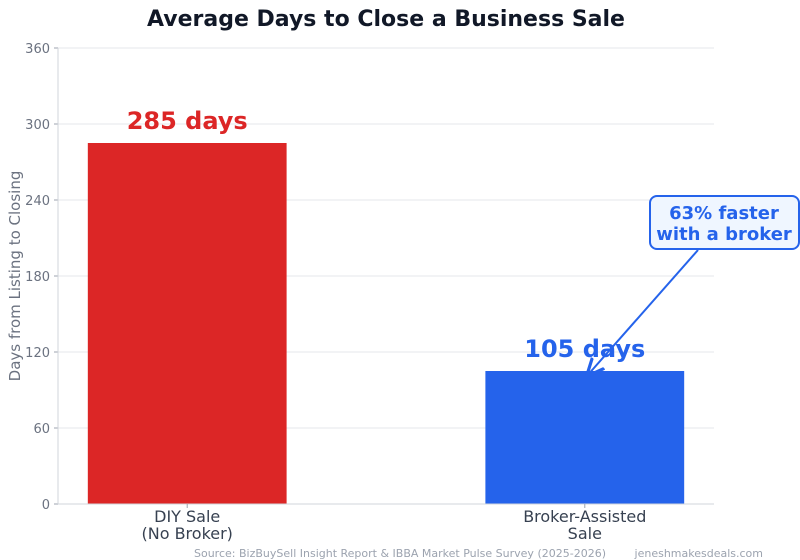 The height and width of the screenshot is (560, 800). What do you see at coordinates (585, 437) in the screenshot?
I see `bar` at bounding box center [585, 437].